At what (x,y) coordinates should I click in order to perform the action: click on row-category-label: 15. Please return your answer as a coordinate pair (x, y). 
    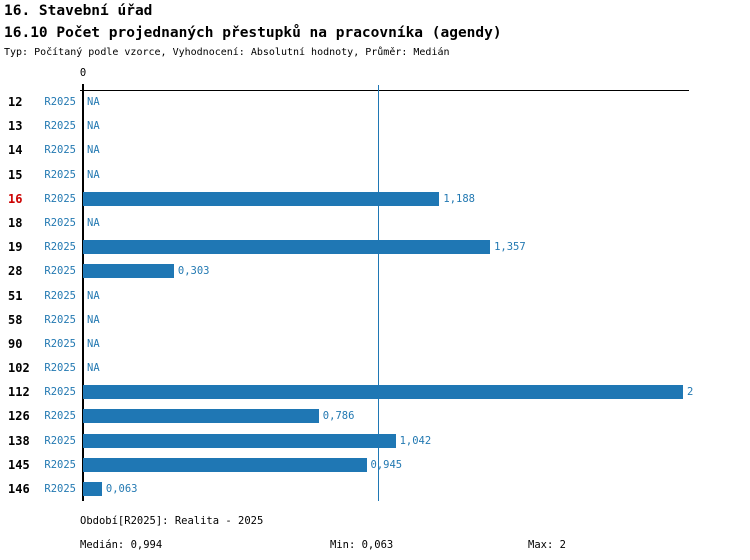
    Looking at the image, I should click on (15, 174).